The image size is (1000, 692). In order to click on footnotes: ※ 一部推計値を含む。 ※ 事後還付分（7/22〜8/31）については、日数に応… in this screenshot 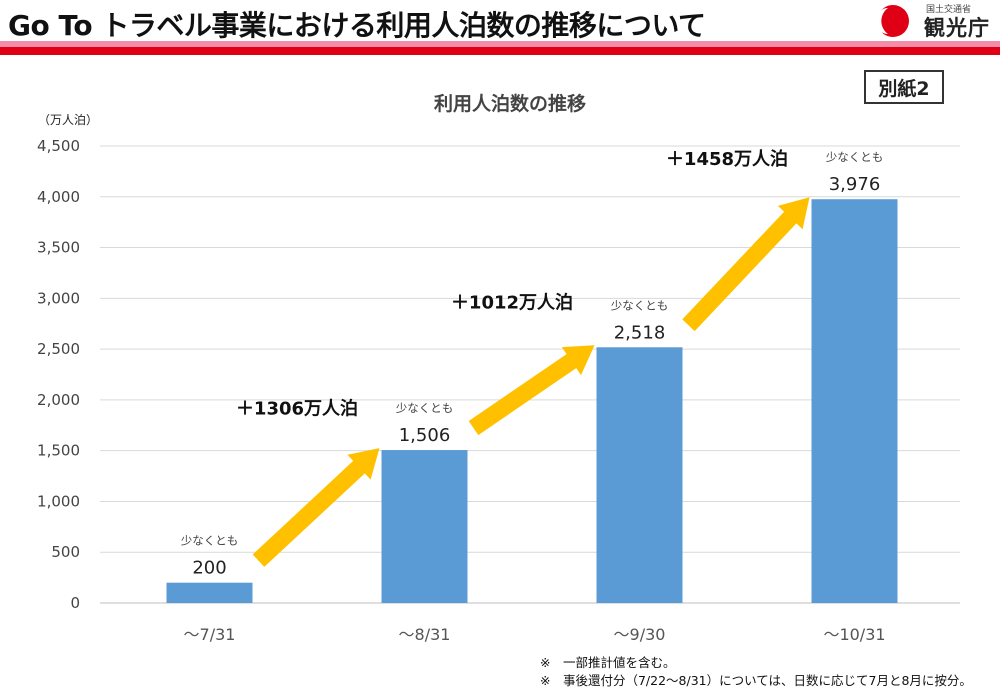, I will do `click(756, 672)`.